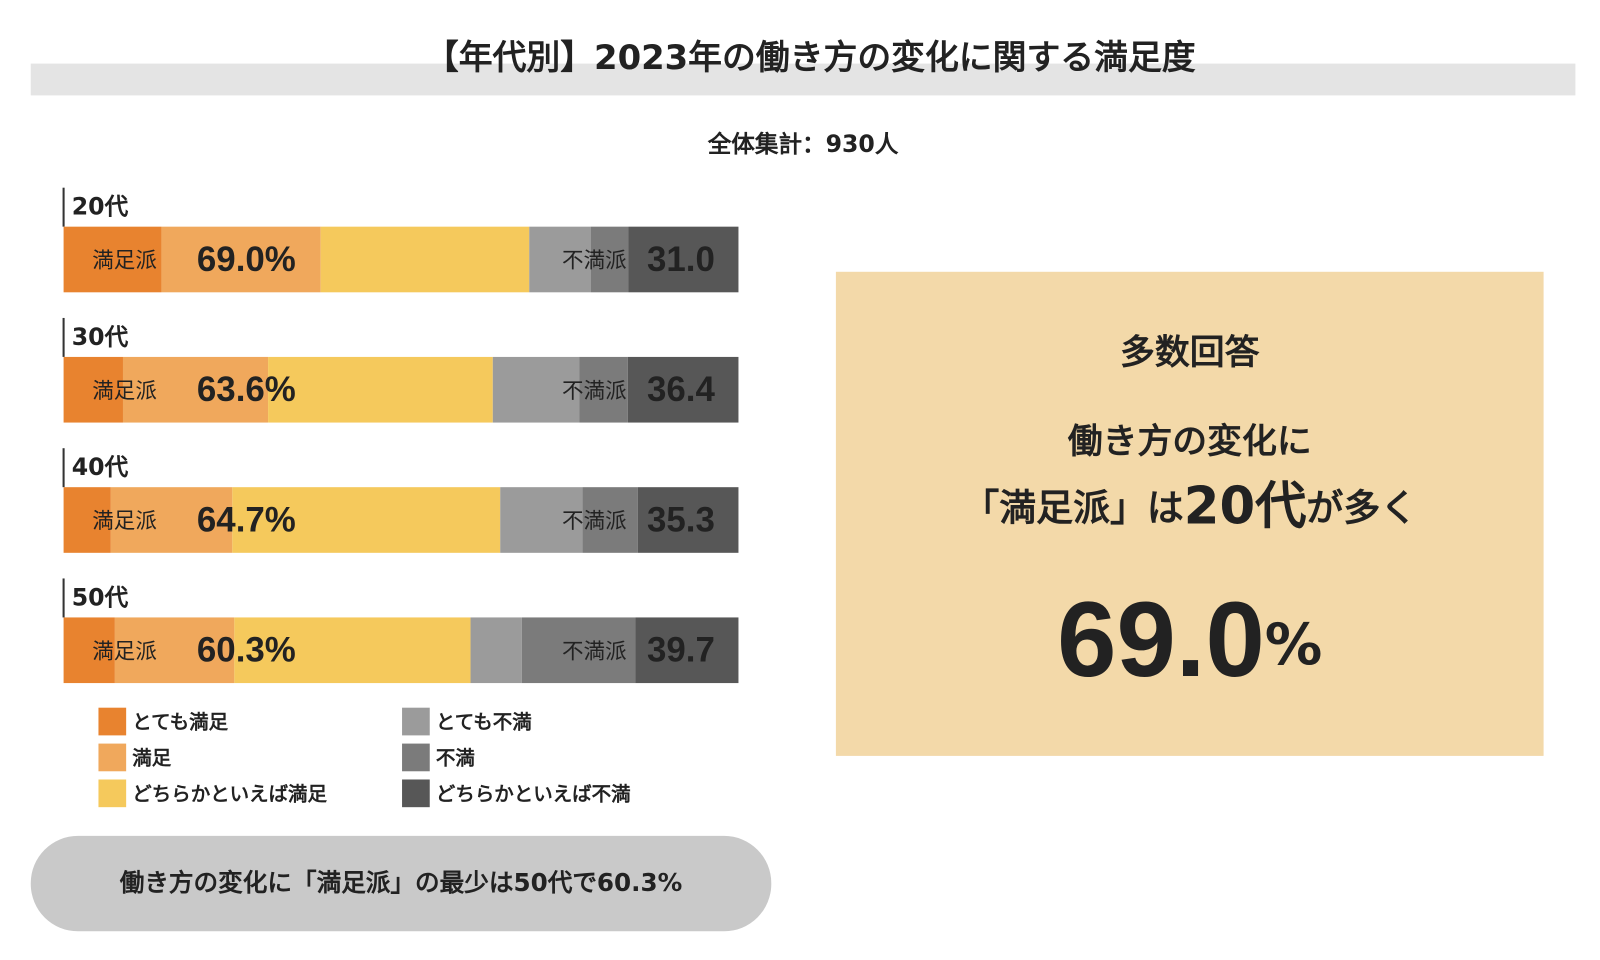 The width and height of the screenshot is (1600, 960). Describe the element at coordinates (151, 757) in the screenshot. I see `legend-label: 満足` at that location.